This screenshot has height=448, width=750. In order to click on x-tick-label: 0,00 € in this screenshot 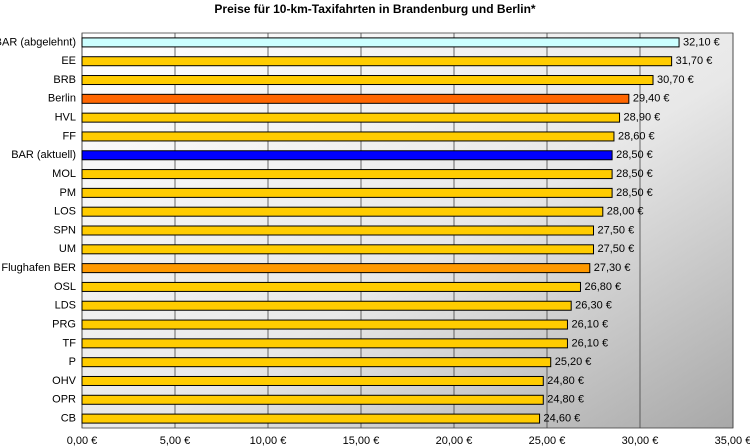, I will do `click(82, 441)`.